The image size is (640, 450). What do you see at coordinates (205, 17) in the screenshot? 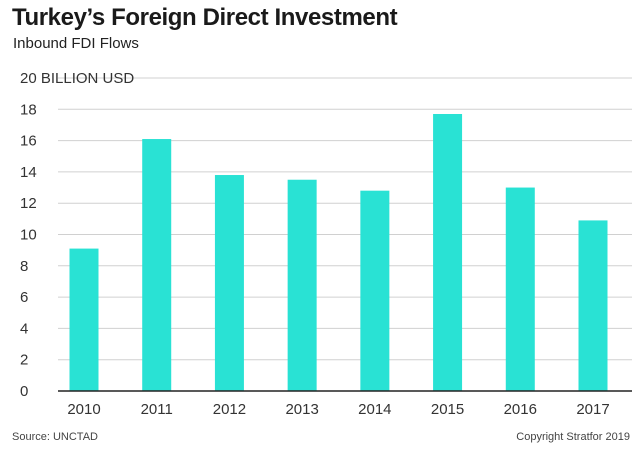
I see `chart-title: Turkey’s Foreign Direct Investment` at bounding box center [205, 17].